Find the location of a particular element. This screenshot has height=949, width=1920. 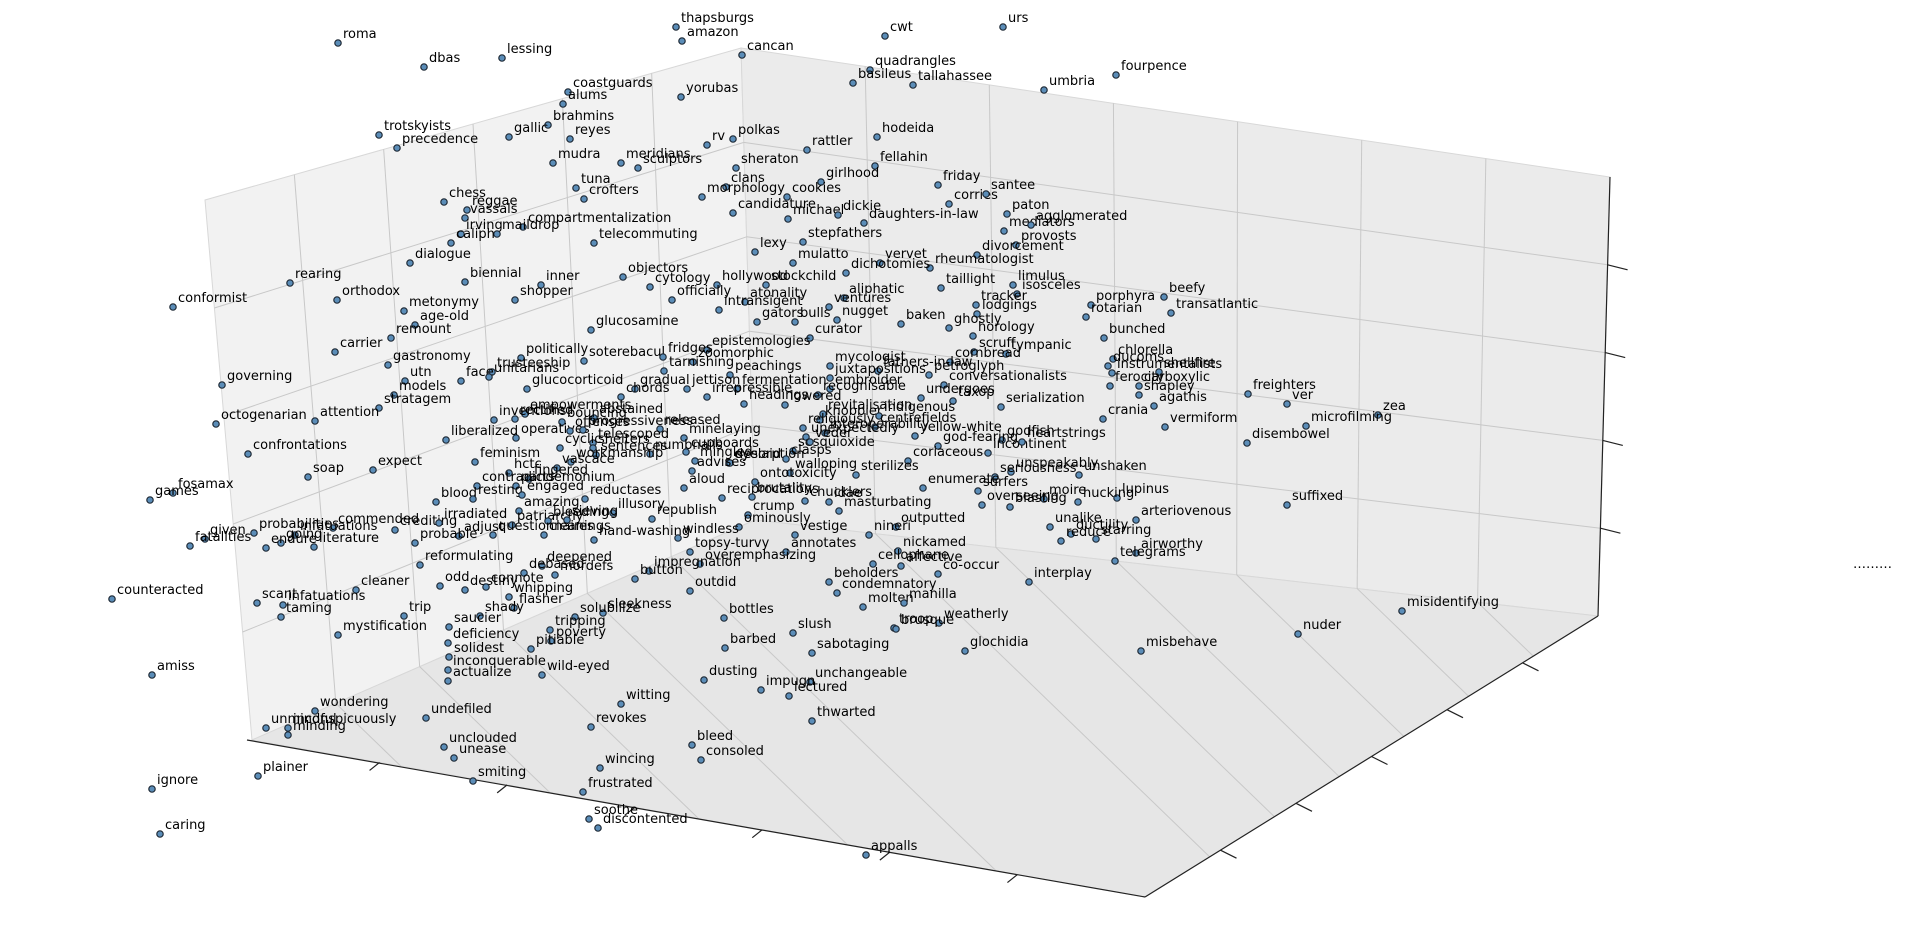

point-label: deepened is located at coordinates (579, 557).